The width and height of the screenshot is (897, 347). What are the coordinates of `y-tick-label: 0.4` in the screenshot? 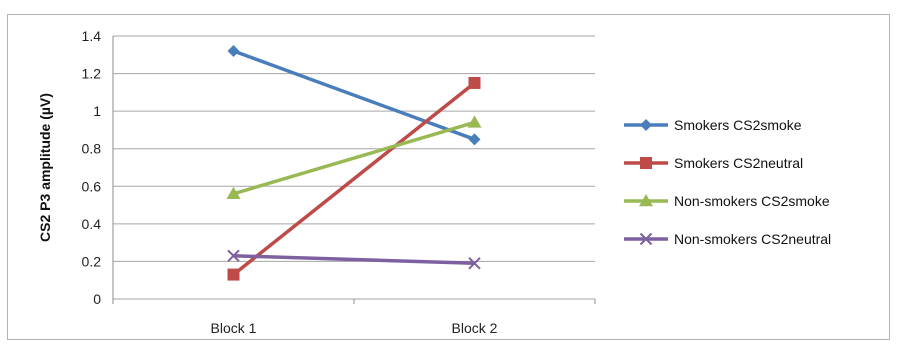 It's located at (92, 224).